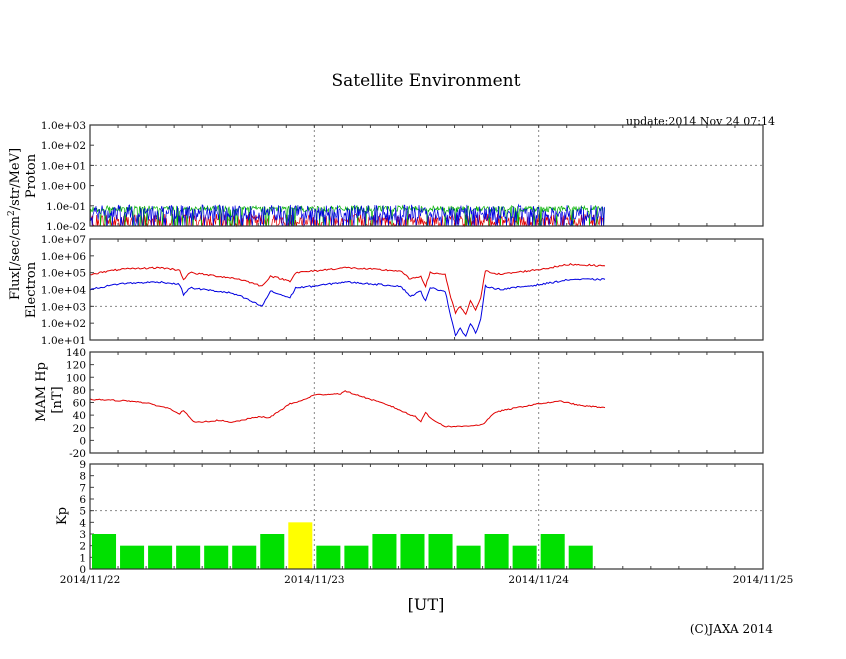 This screenshot has height=659, width=846. Describe the element at coordinates (66, 207) in the screenshot. I see `y-tick-label: 1.0e-01` at that location.